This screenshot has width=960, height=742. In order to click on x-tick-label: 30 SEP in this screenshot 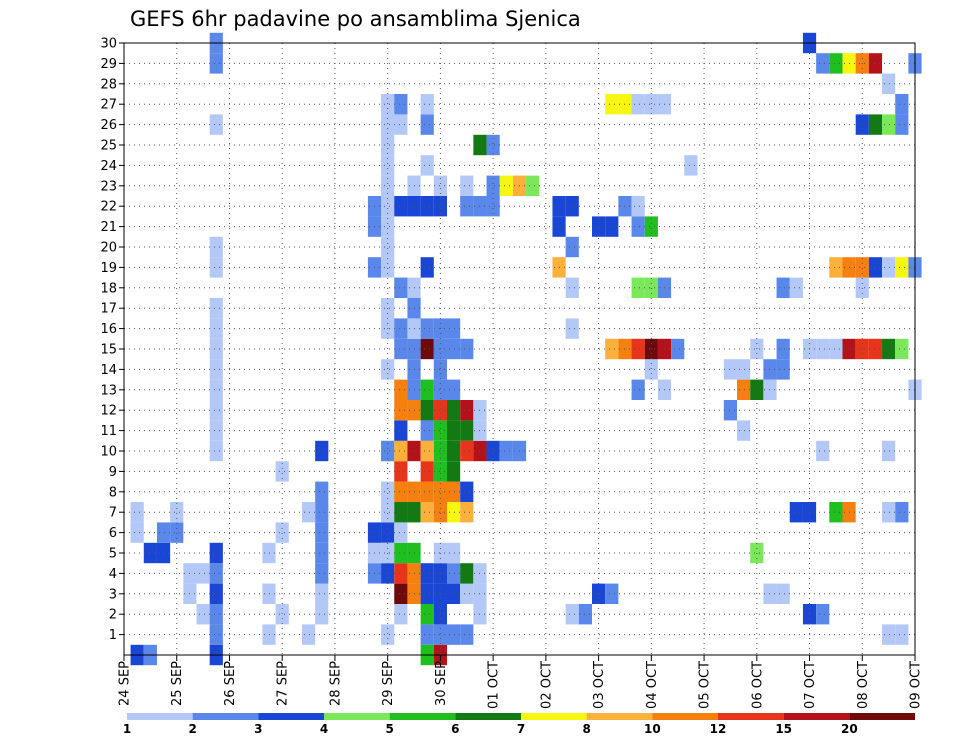, I will do `click(441, 683)`.